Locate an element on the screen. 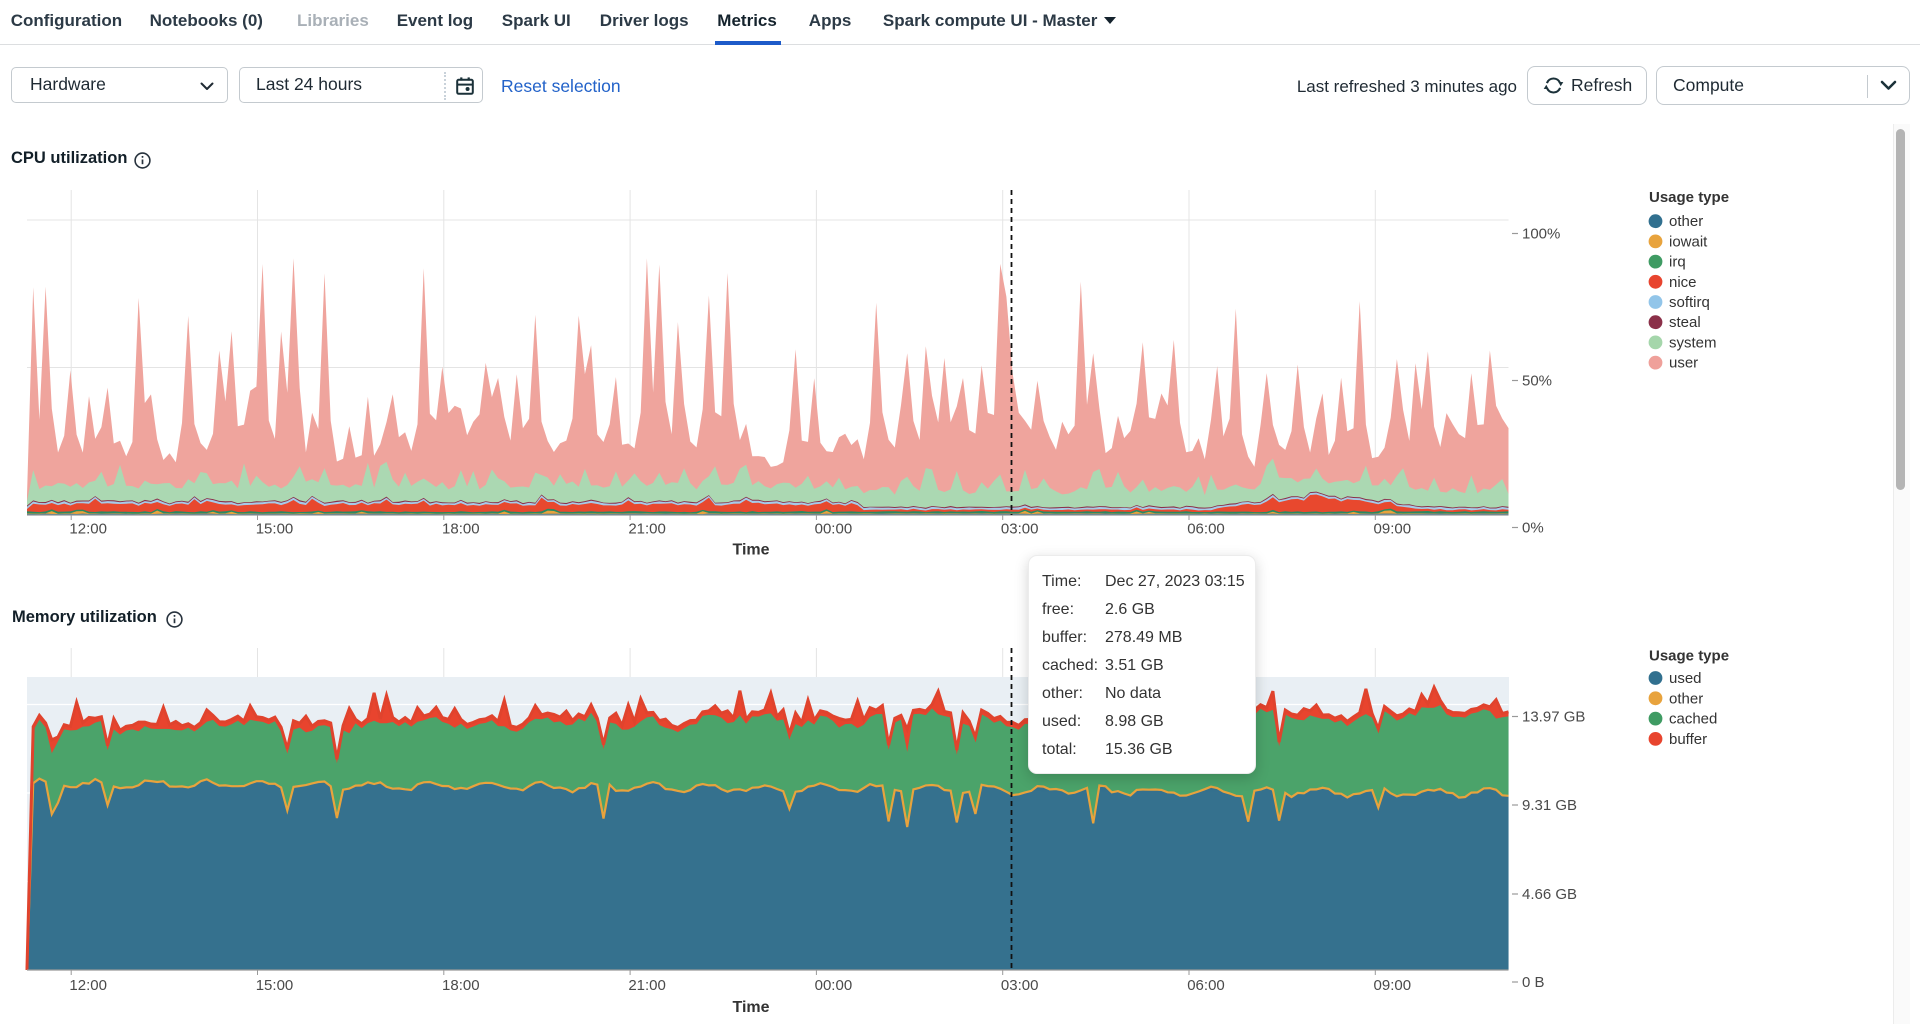 Image resolution: width=1920 pixels, height=1024 pixels. svg-text: 50% is located at coordinates (1537, 381).